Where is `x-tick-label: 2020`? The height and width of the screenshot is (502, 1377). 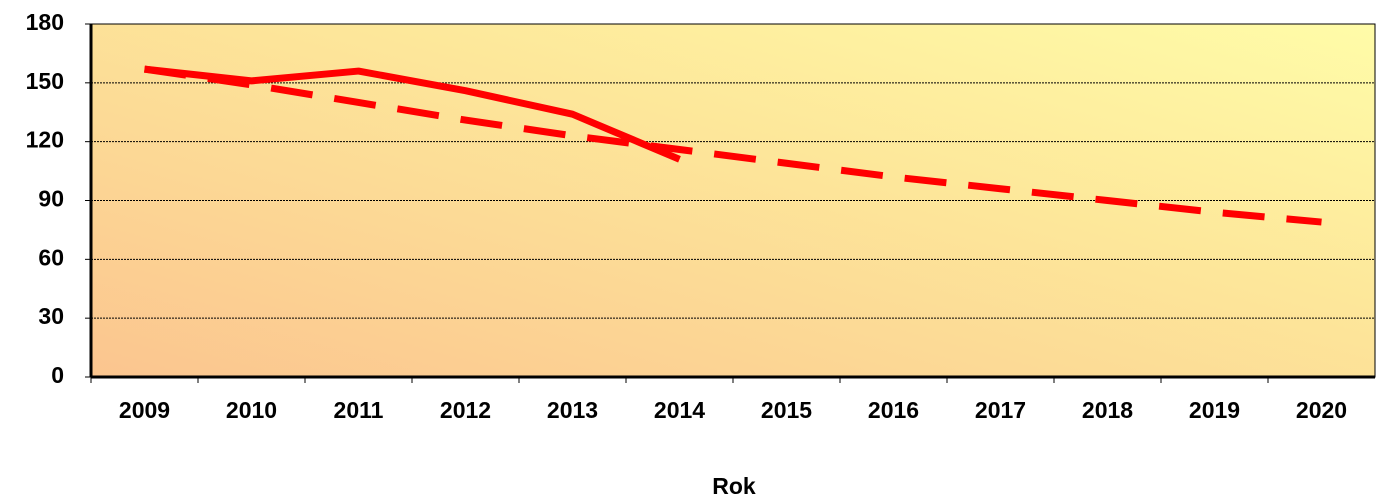
x-tick-label: 2020 is located at coordinates (1321, 410).